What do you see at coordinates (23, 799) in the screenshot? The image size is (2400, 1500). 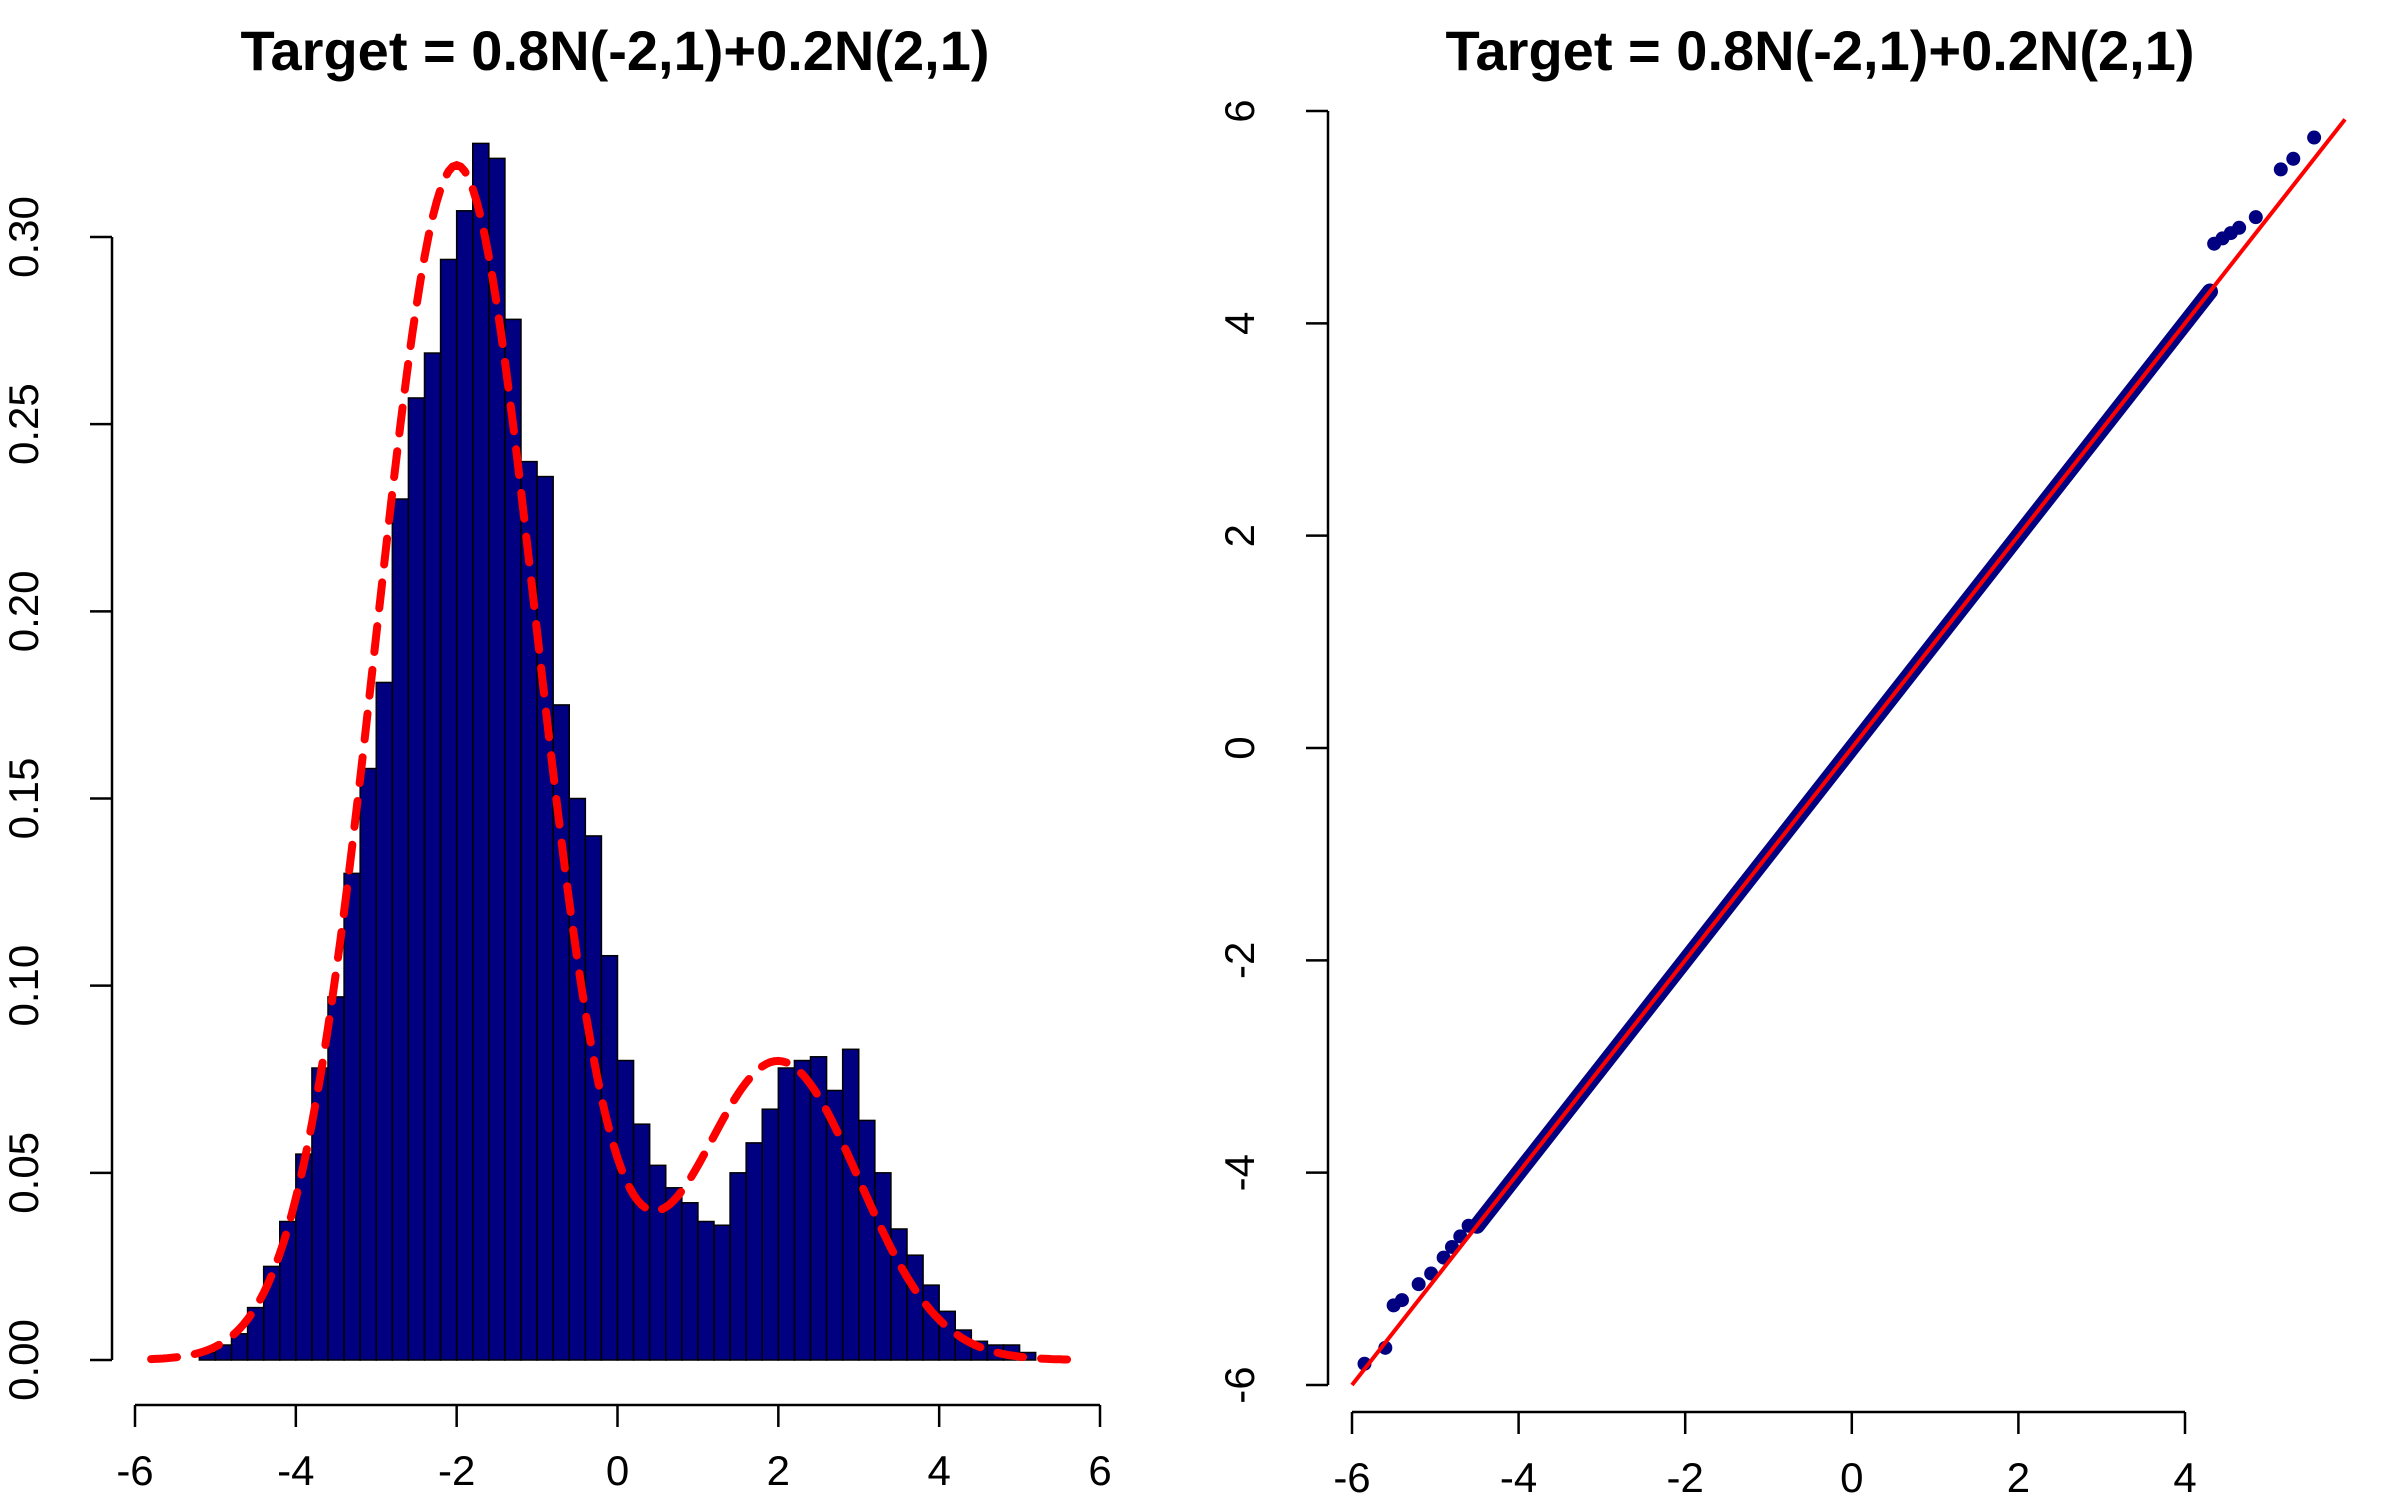 I see `y-tick-label: 0.15` at bounding box center [23, 799].